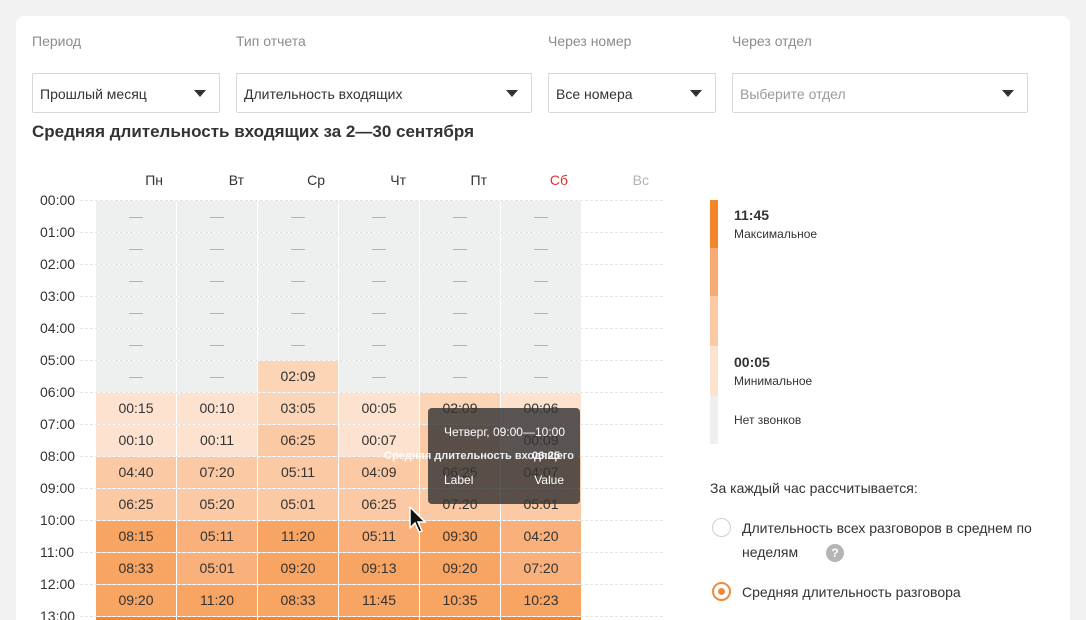 The image size is (1086, 620). Describe the element at coordinates (460, 600) in the screenshot. I see `heatmap-cell: 10:35` at that location.